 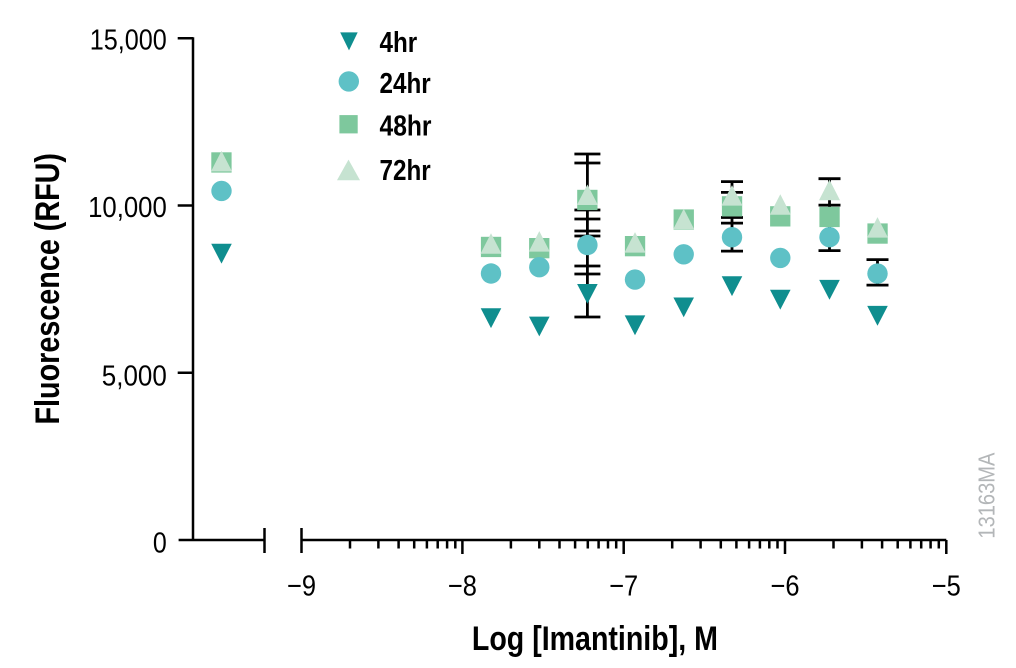 What do you see at coordinates (399, 43) in the screenshot?
I see `svg-text: 4hr` at bounding box center [399, 43].